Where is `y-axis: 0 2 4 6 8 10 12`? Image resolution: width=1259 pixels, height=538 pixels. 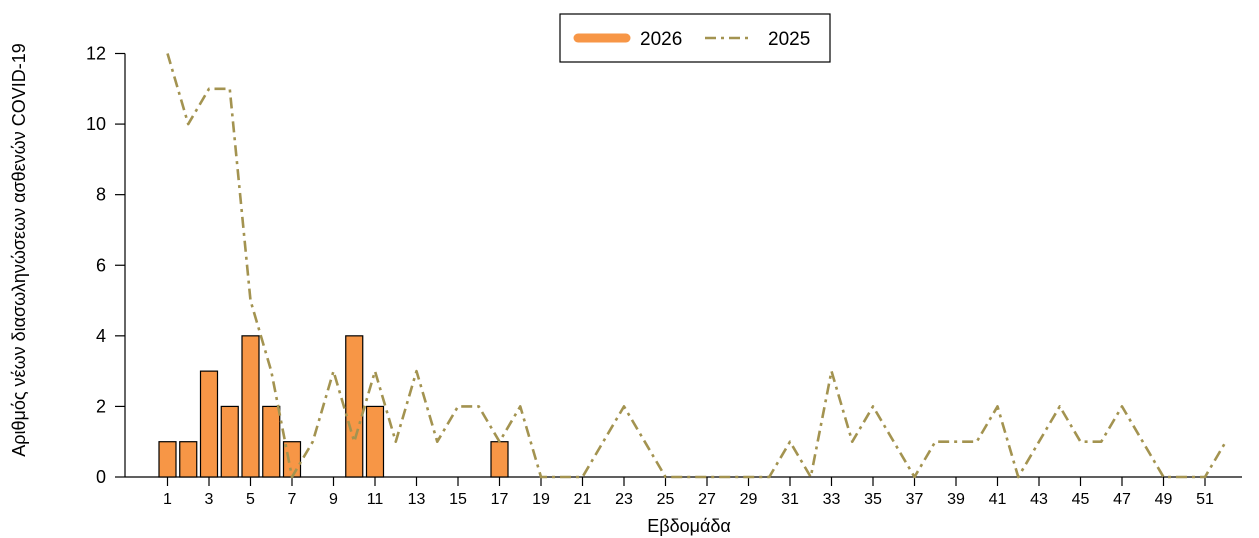 y-axis: 0 2 4 6 8 10 12 is located at coordinates (106, 265).